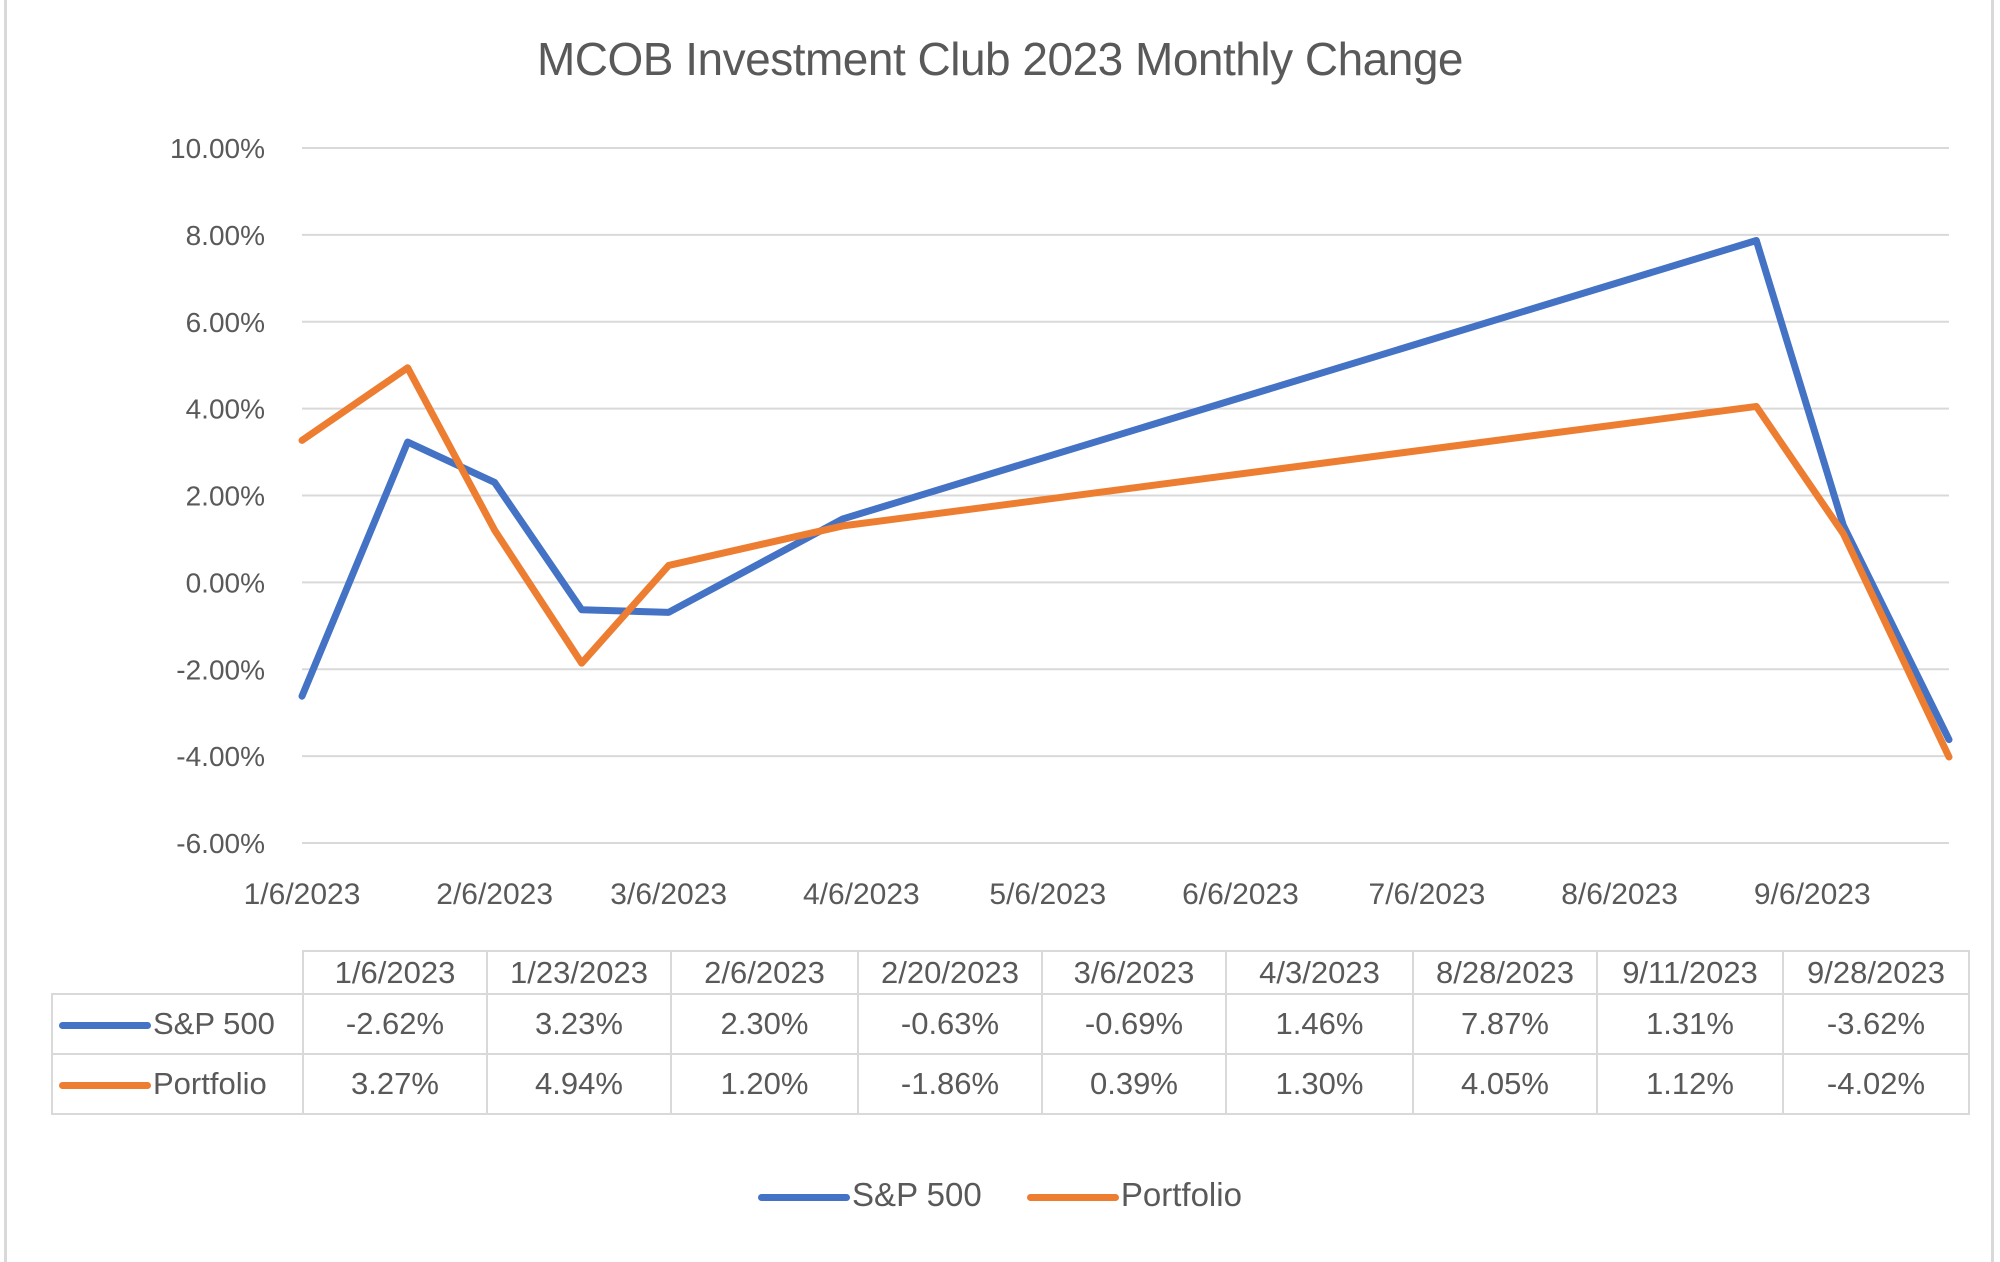 The height and width of the screenshot is (1262, 2000). What do you see at coordinates (1505, 1024) in the screenshot?
I see `data-table-cell: 7.87%` at bounding box center [1505, 1024].